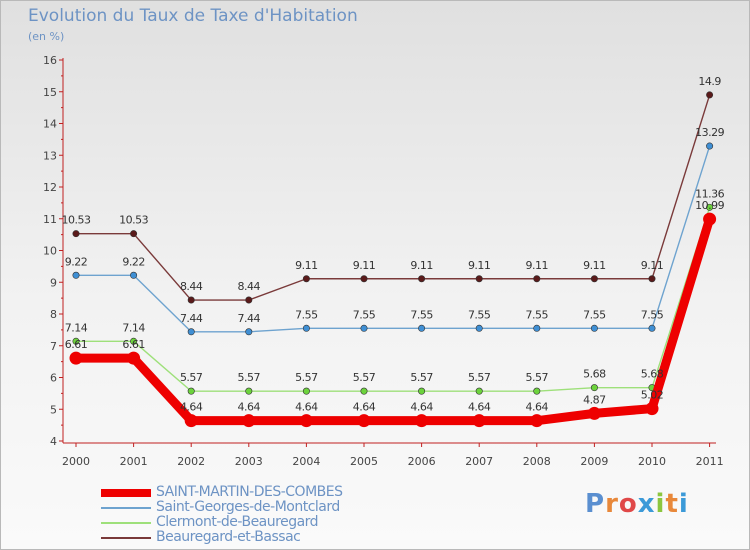 The width and height of the screenshot is (750, 550). Describe the element at coordinates (50, 92) in the screenshot. I see `y-tick-label: 15` at that location.